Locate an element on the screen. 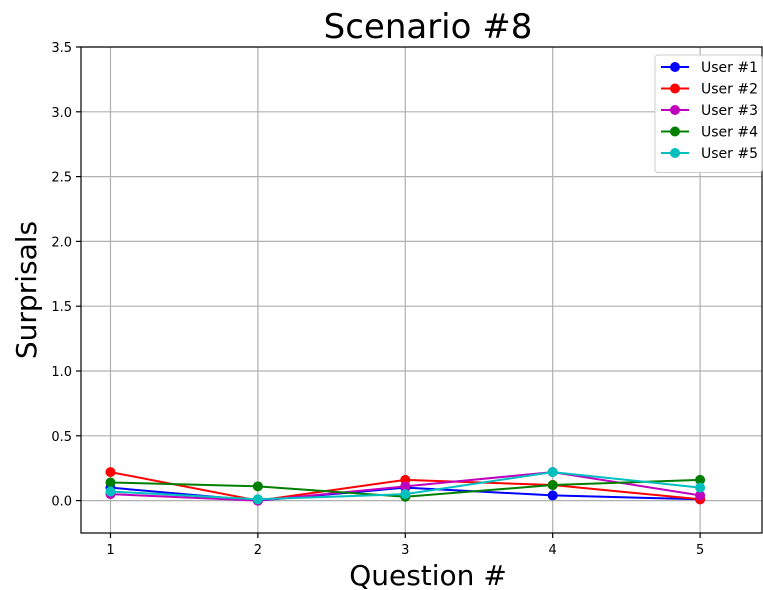  x-axis-ticks: 1 2 3 4 5 is located at coordinates (405, 545).